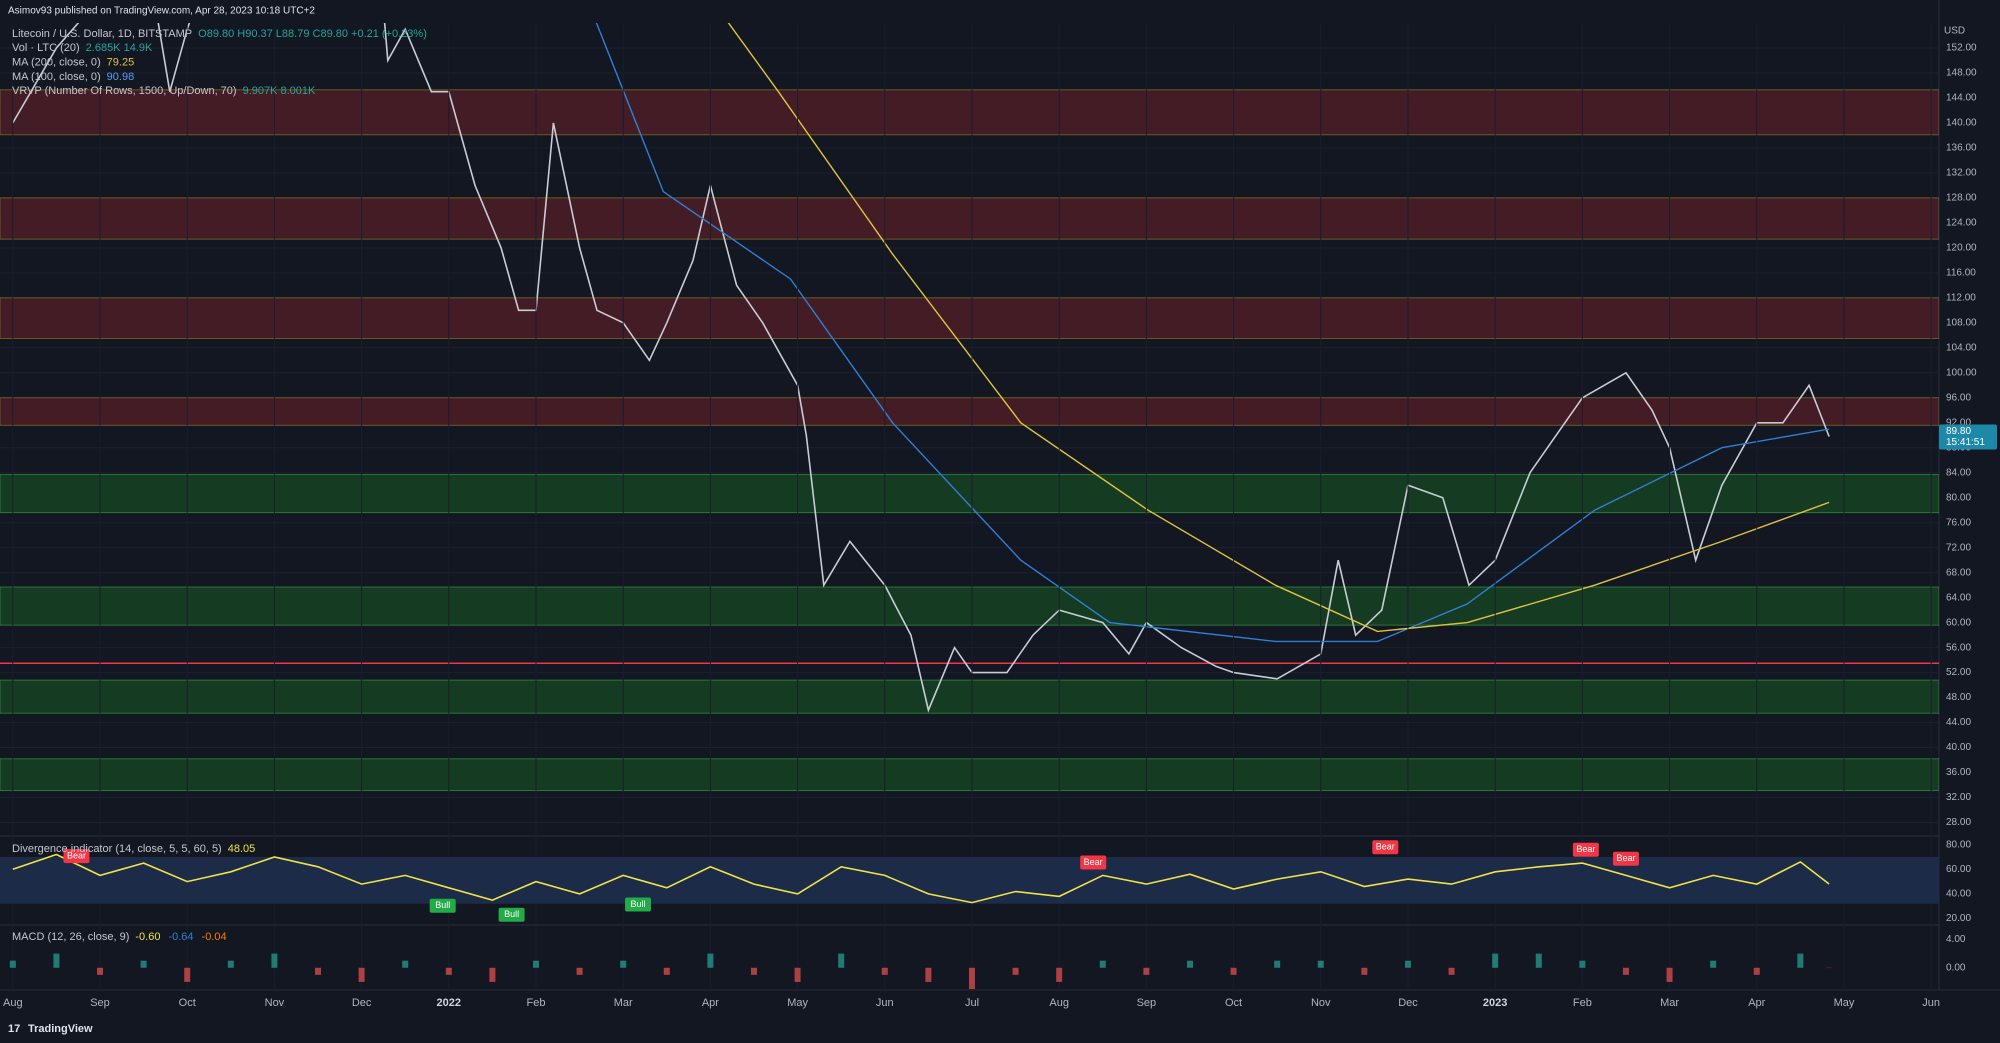 The height and width of the screenshot is (1043, 2000). What do you see at coordinates (362, 1003) in the screenshot?
I see `x-tick-label: Dec` at bounding box center [362, 1003].